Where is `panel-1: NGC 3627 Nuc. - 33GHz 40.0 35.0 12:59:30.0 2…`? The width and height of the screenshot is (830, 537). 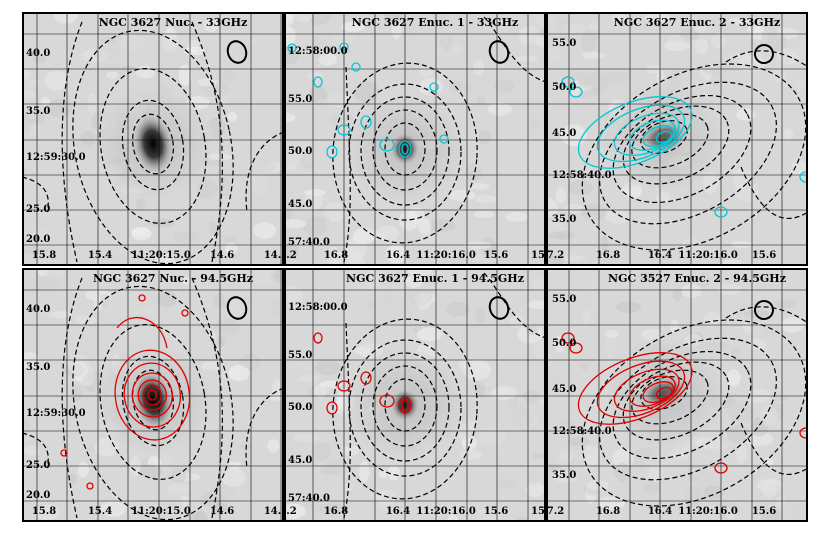
panel-1: NGC 3627 Nuc. - 33GHz 40.0 35.0 12:59:30.0 2… is located at coordinates (153, 139).